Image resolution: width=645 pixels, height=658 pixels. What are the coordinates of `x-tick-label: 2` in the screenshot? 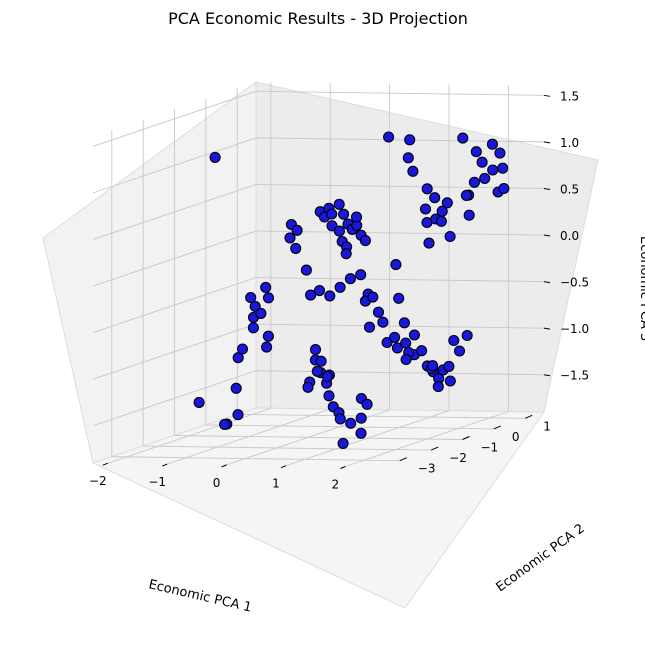 It's located at (336, 485).